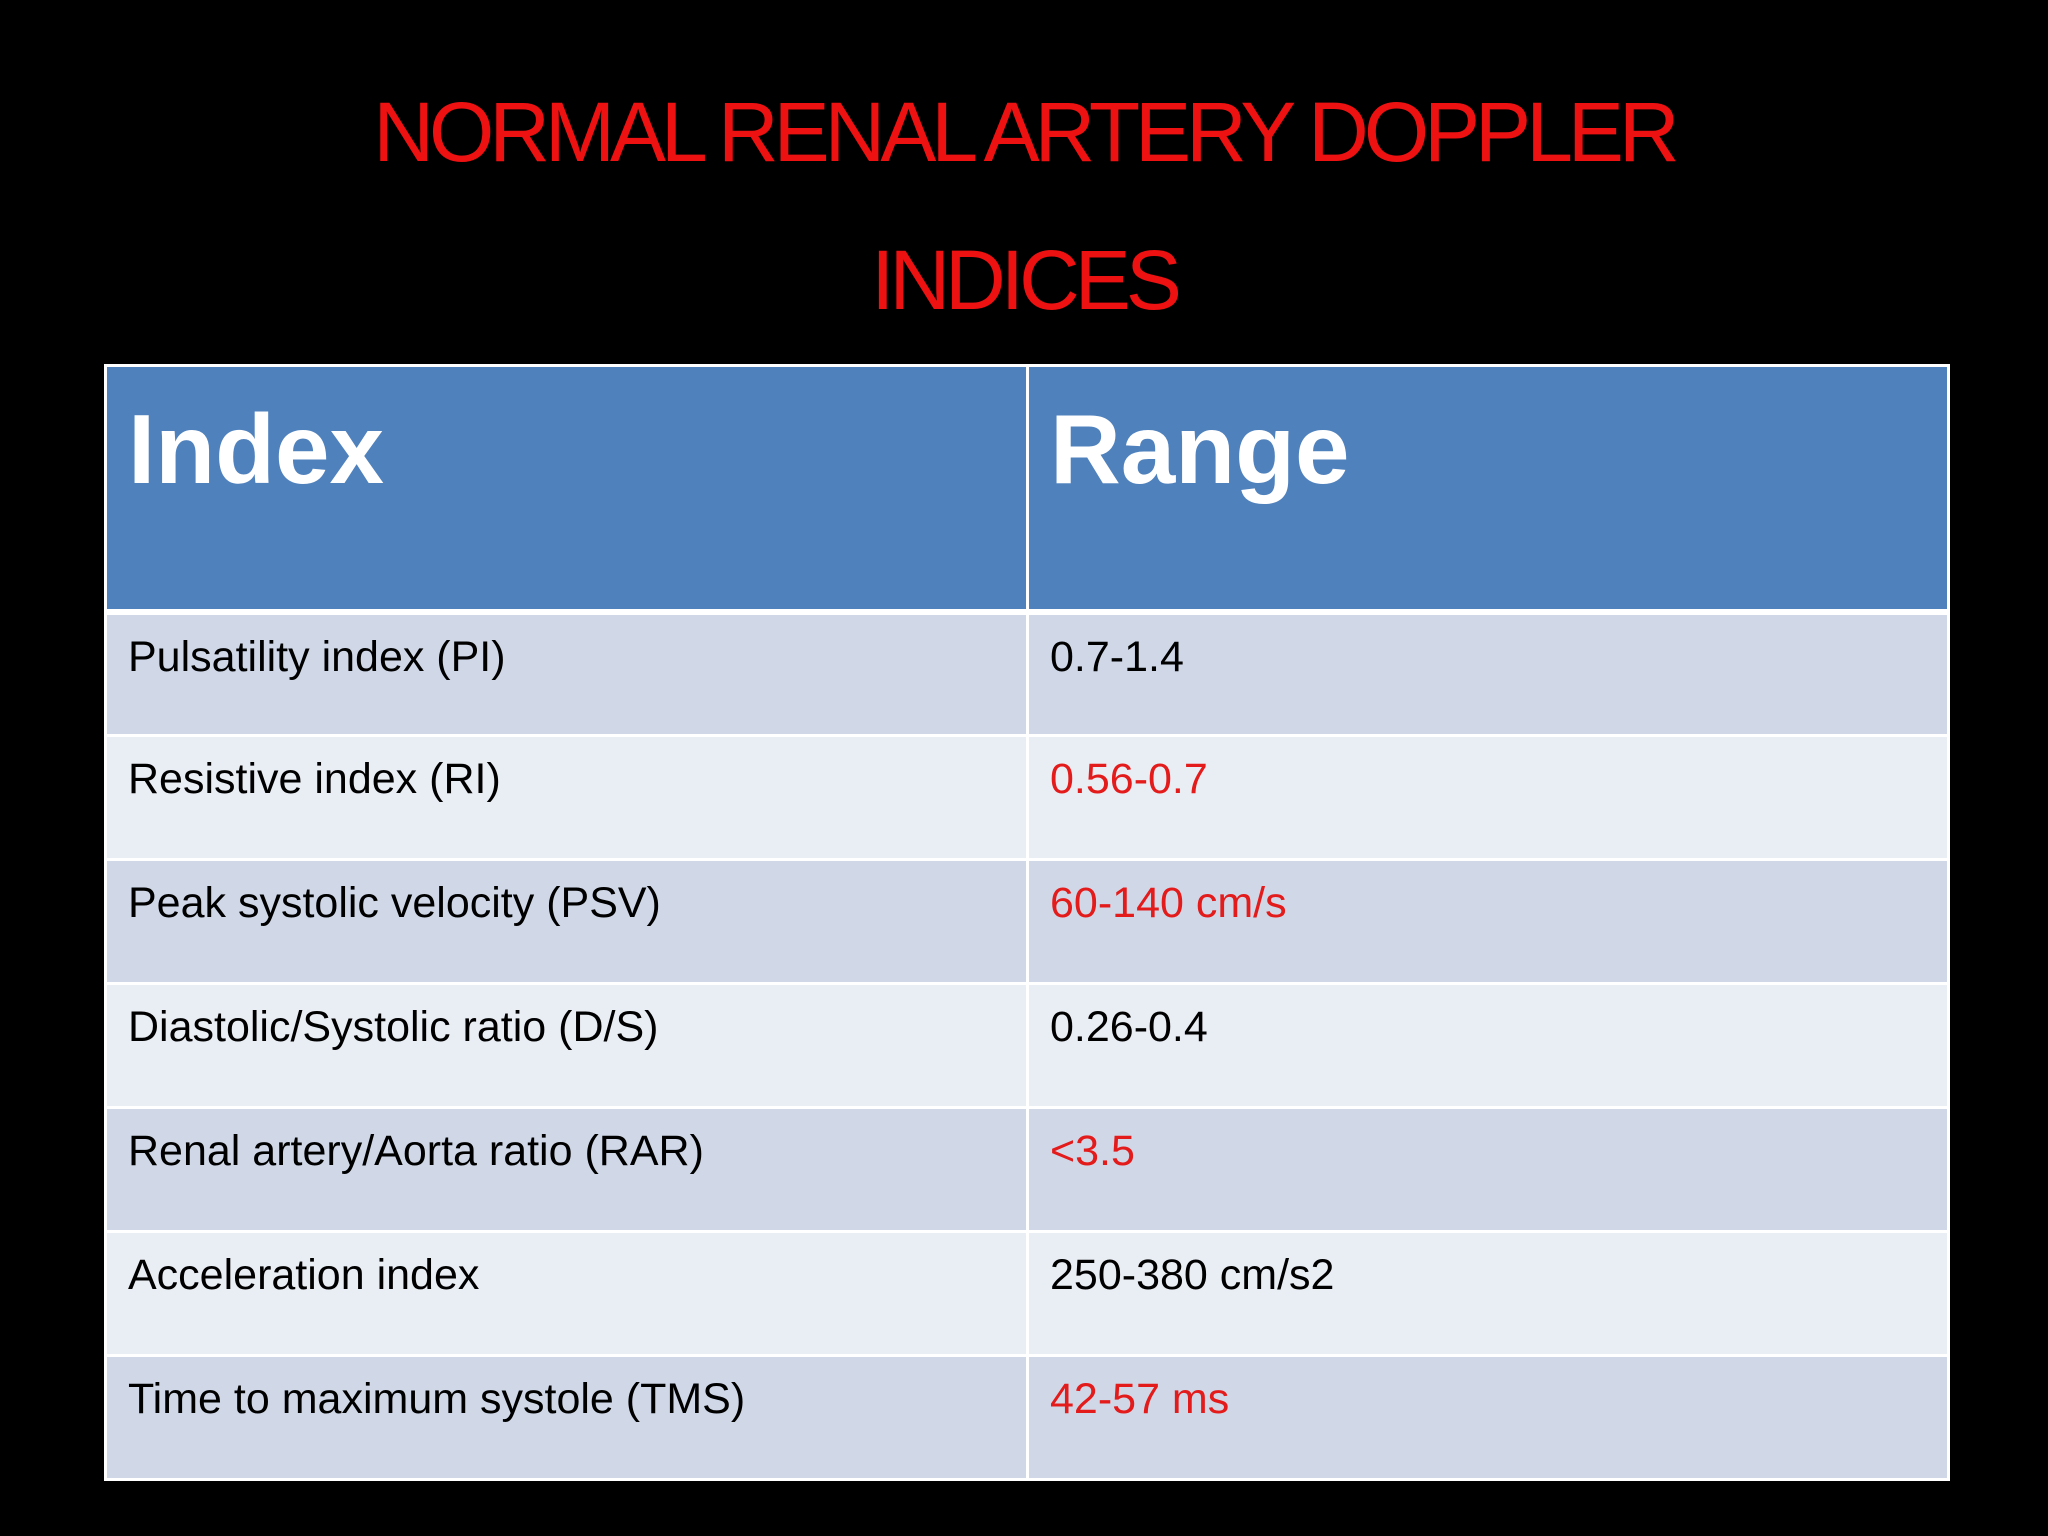 This screenshot has width=2048, height=1536. What do you see at coordinates (1488, 1417) in the screenshot?
I see `range-cell: 42-57 ms` at bounding box center [1488, 1417].